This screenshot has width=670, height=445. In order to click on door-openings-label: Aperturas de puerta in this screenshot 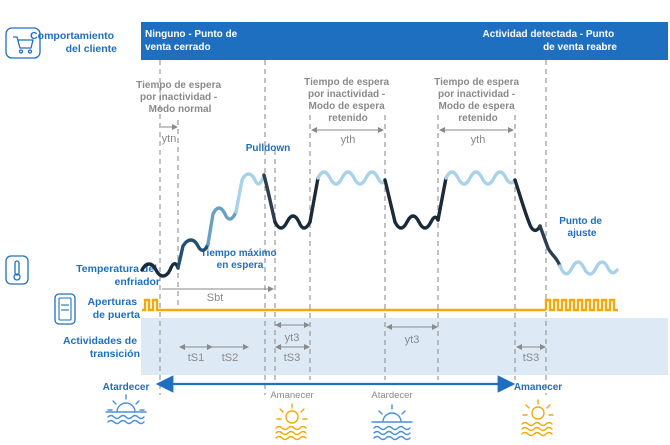, I will do `click(113, 308)`.